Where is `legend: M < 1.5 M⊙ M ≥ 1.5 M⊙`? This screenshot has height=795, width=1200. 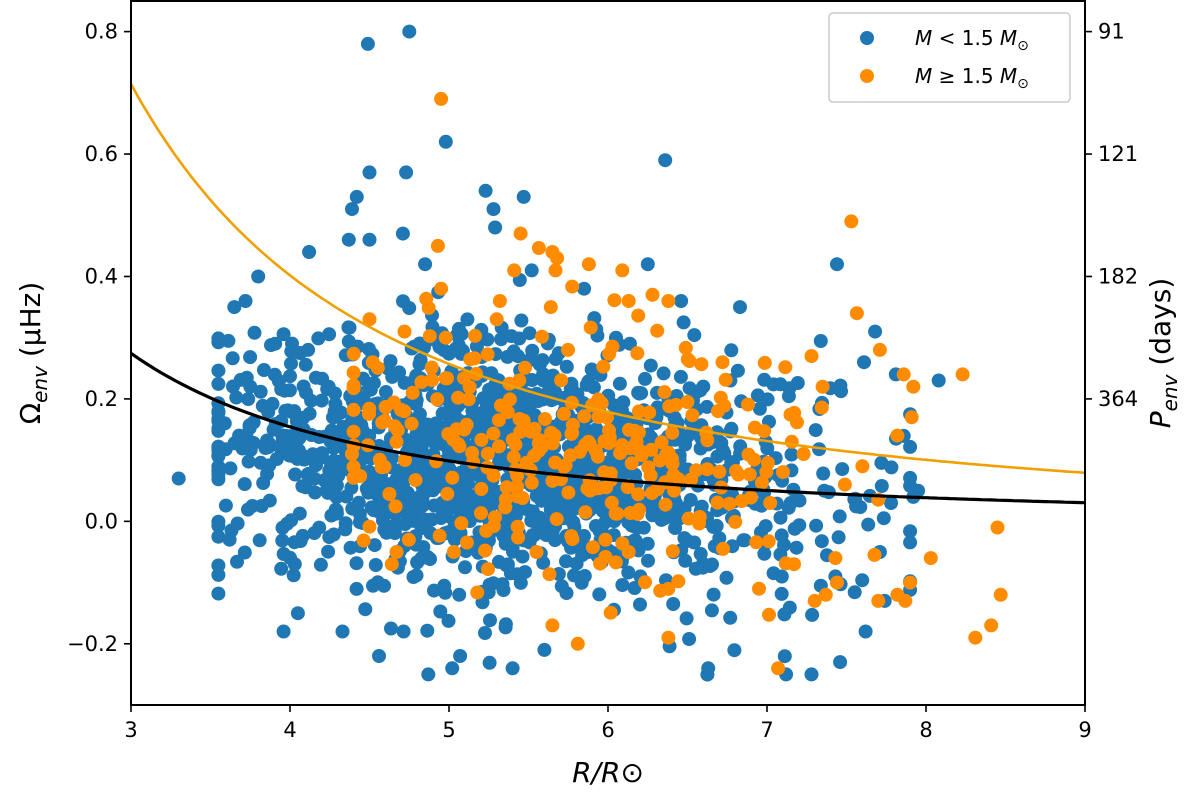 legend: M < 1.5 M⊙ M ≥ 1.5 M⊙ is located at coordinates (949, 57).